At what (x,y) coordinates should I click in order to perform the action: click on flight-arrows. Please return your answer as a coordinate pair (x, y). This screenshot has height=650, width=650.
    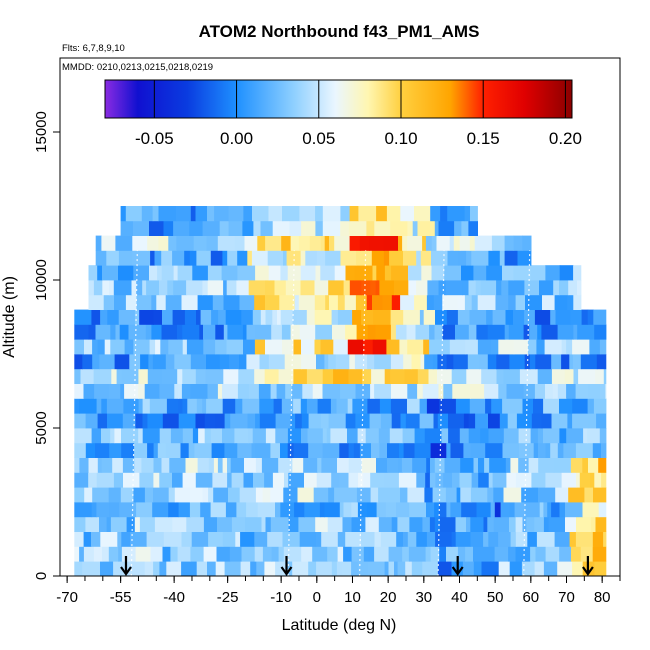
    Looking at the image, I should click on (357, 566).